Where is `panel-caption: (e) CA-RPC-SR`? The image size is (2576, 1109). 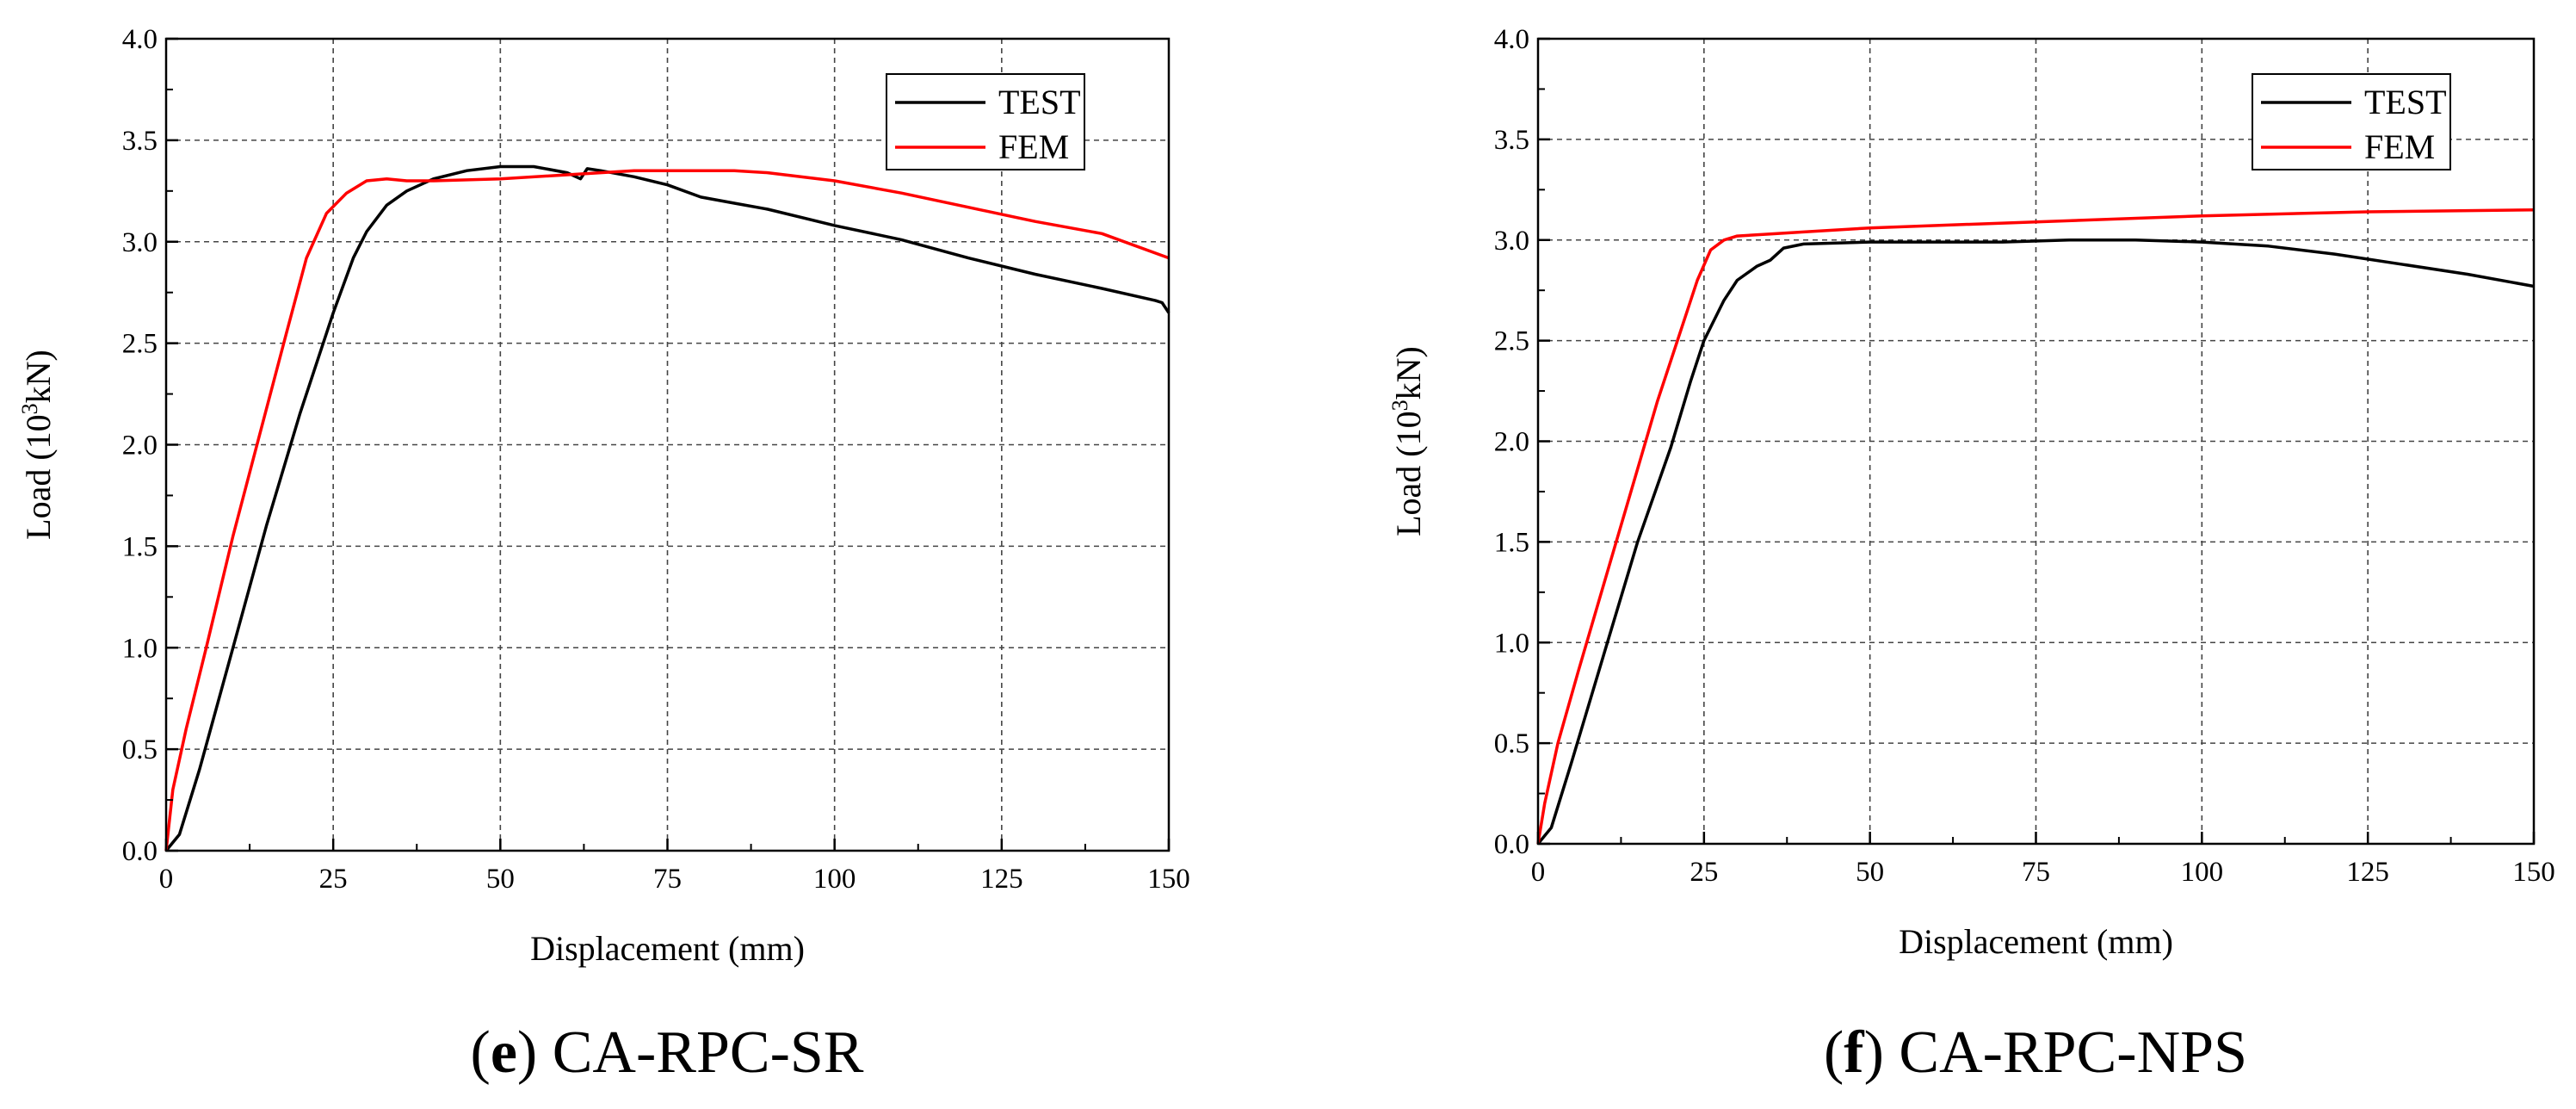
panel-caption: (e) CA-RPC-SR is located at coordinates (667, 1052).